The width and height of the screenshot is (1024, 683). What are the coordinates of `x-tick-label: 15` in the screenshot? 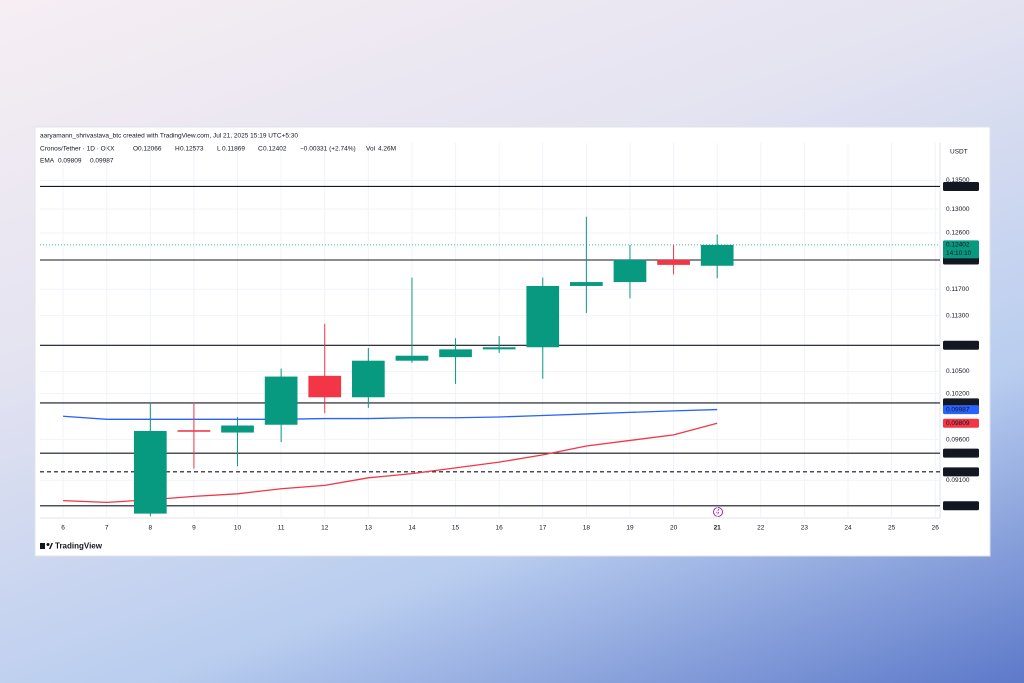 It's located at (456, 528).